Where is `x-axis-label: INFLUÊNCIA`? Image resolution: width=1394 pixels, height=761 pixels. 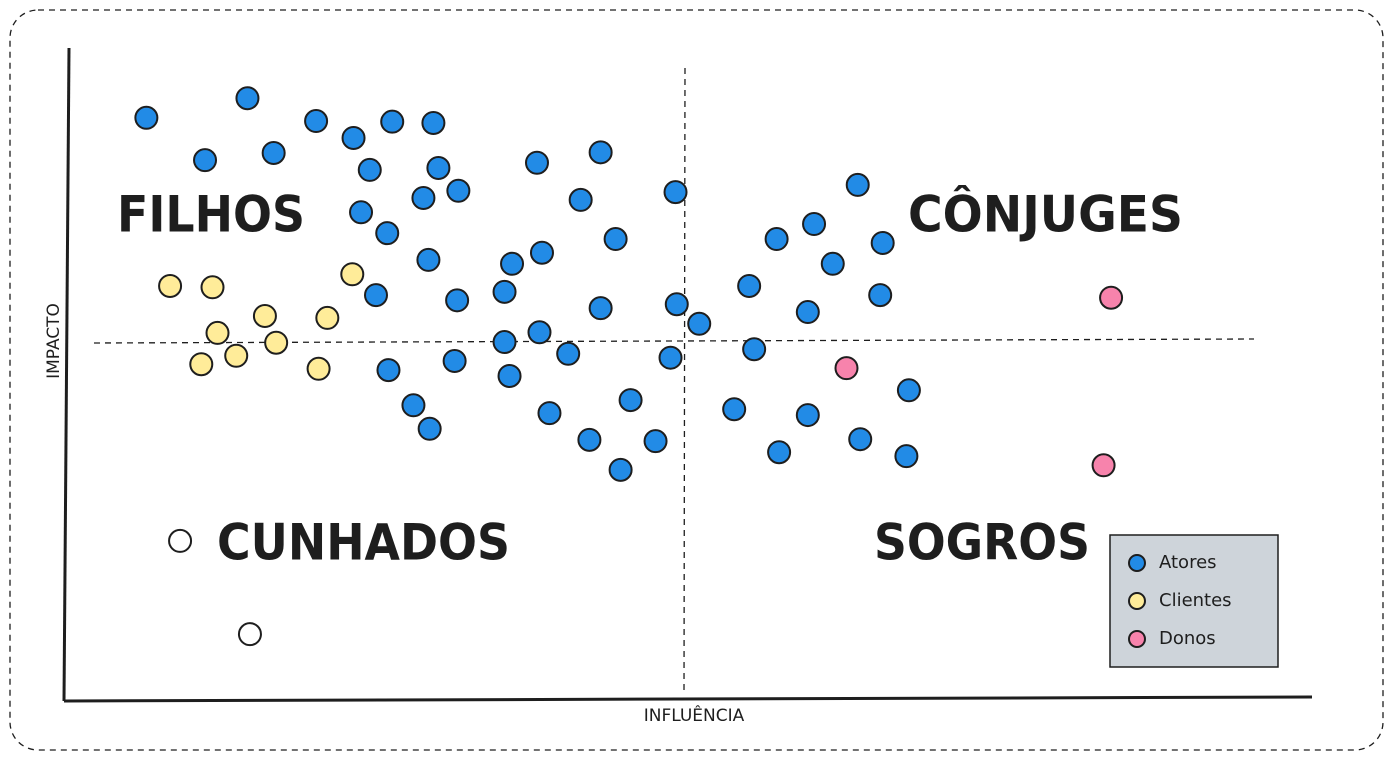 x-axis-label: INFLUÊNCIA is located at coordinates (694, 715).